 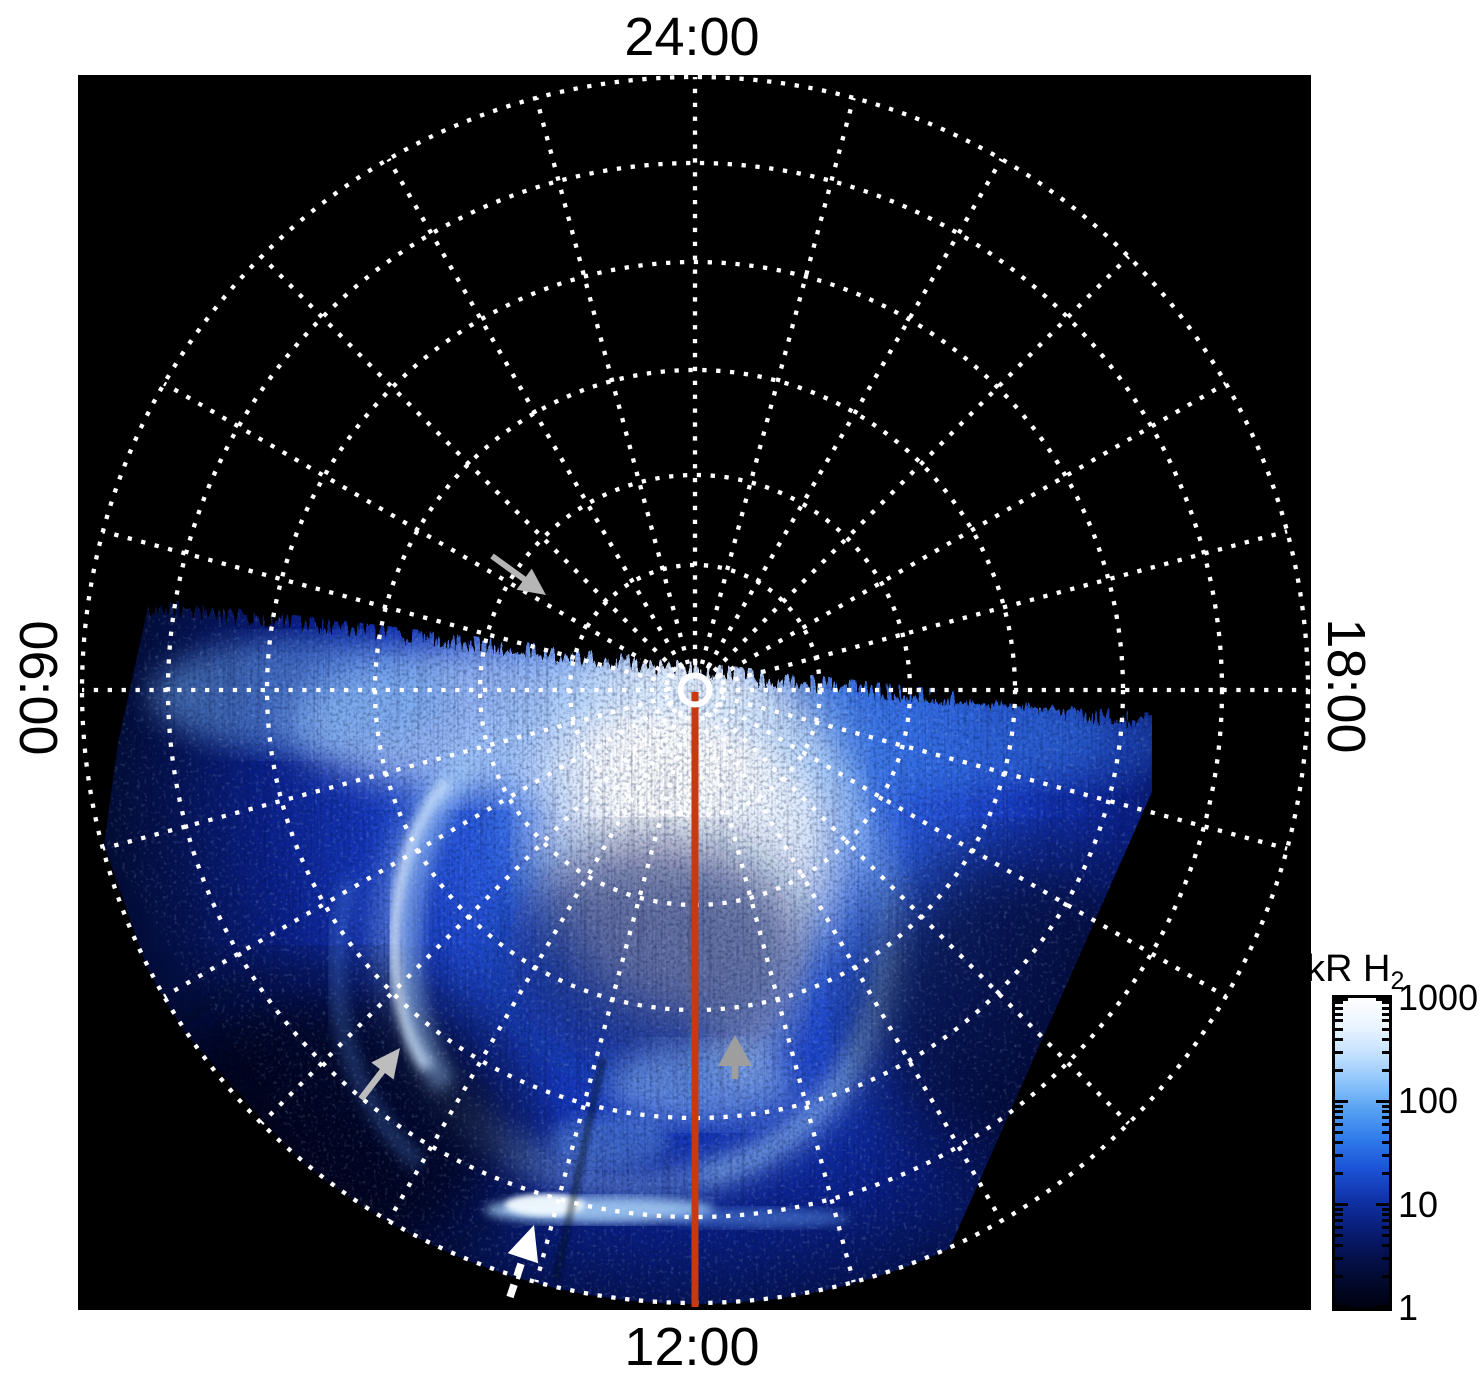 What do you see at coordinates (1397, 981) in the screenshot?
I see `colorbar-title-subscript: 2` at bounding box center [1397, 981].